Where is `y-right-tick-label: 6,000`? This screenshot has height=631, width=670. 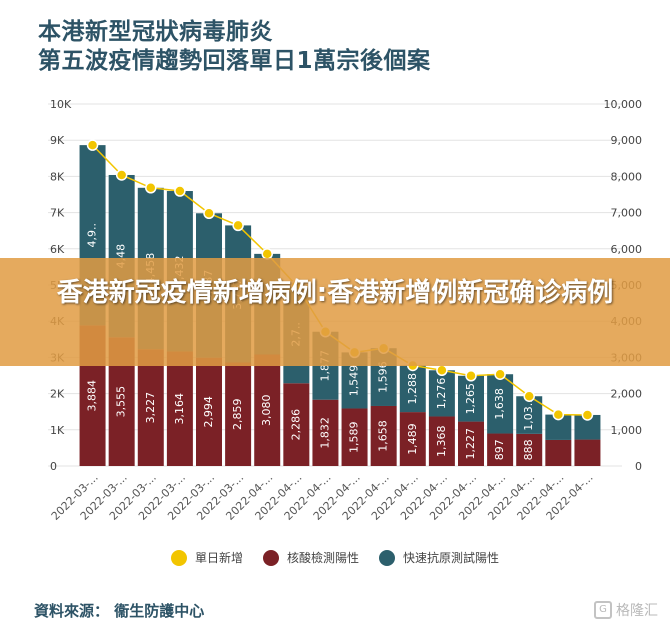
y-right-tick-label: 6,000 is located at coordinates (627, 249).